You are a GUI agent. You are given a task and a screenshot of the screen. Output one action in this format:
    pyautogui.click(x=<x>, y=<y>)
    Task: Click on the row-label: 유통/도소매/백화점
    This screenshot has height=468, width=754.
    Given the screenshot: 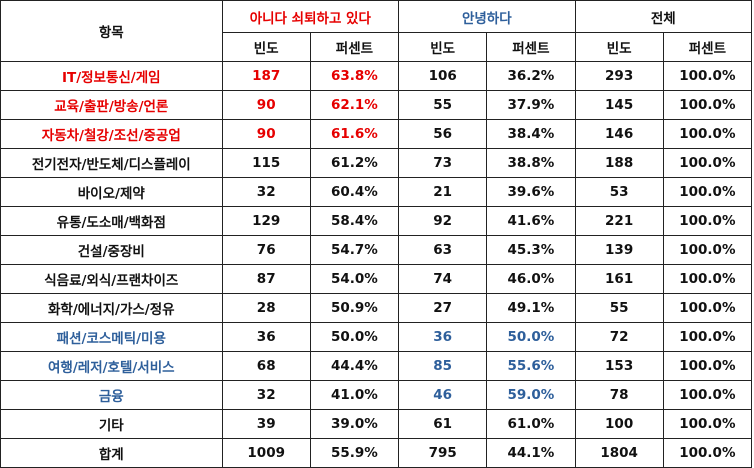 What is the action you would take?
    pyautogui.click(x=111, y=221)
    